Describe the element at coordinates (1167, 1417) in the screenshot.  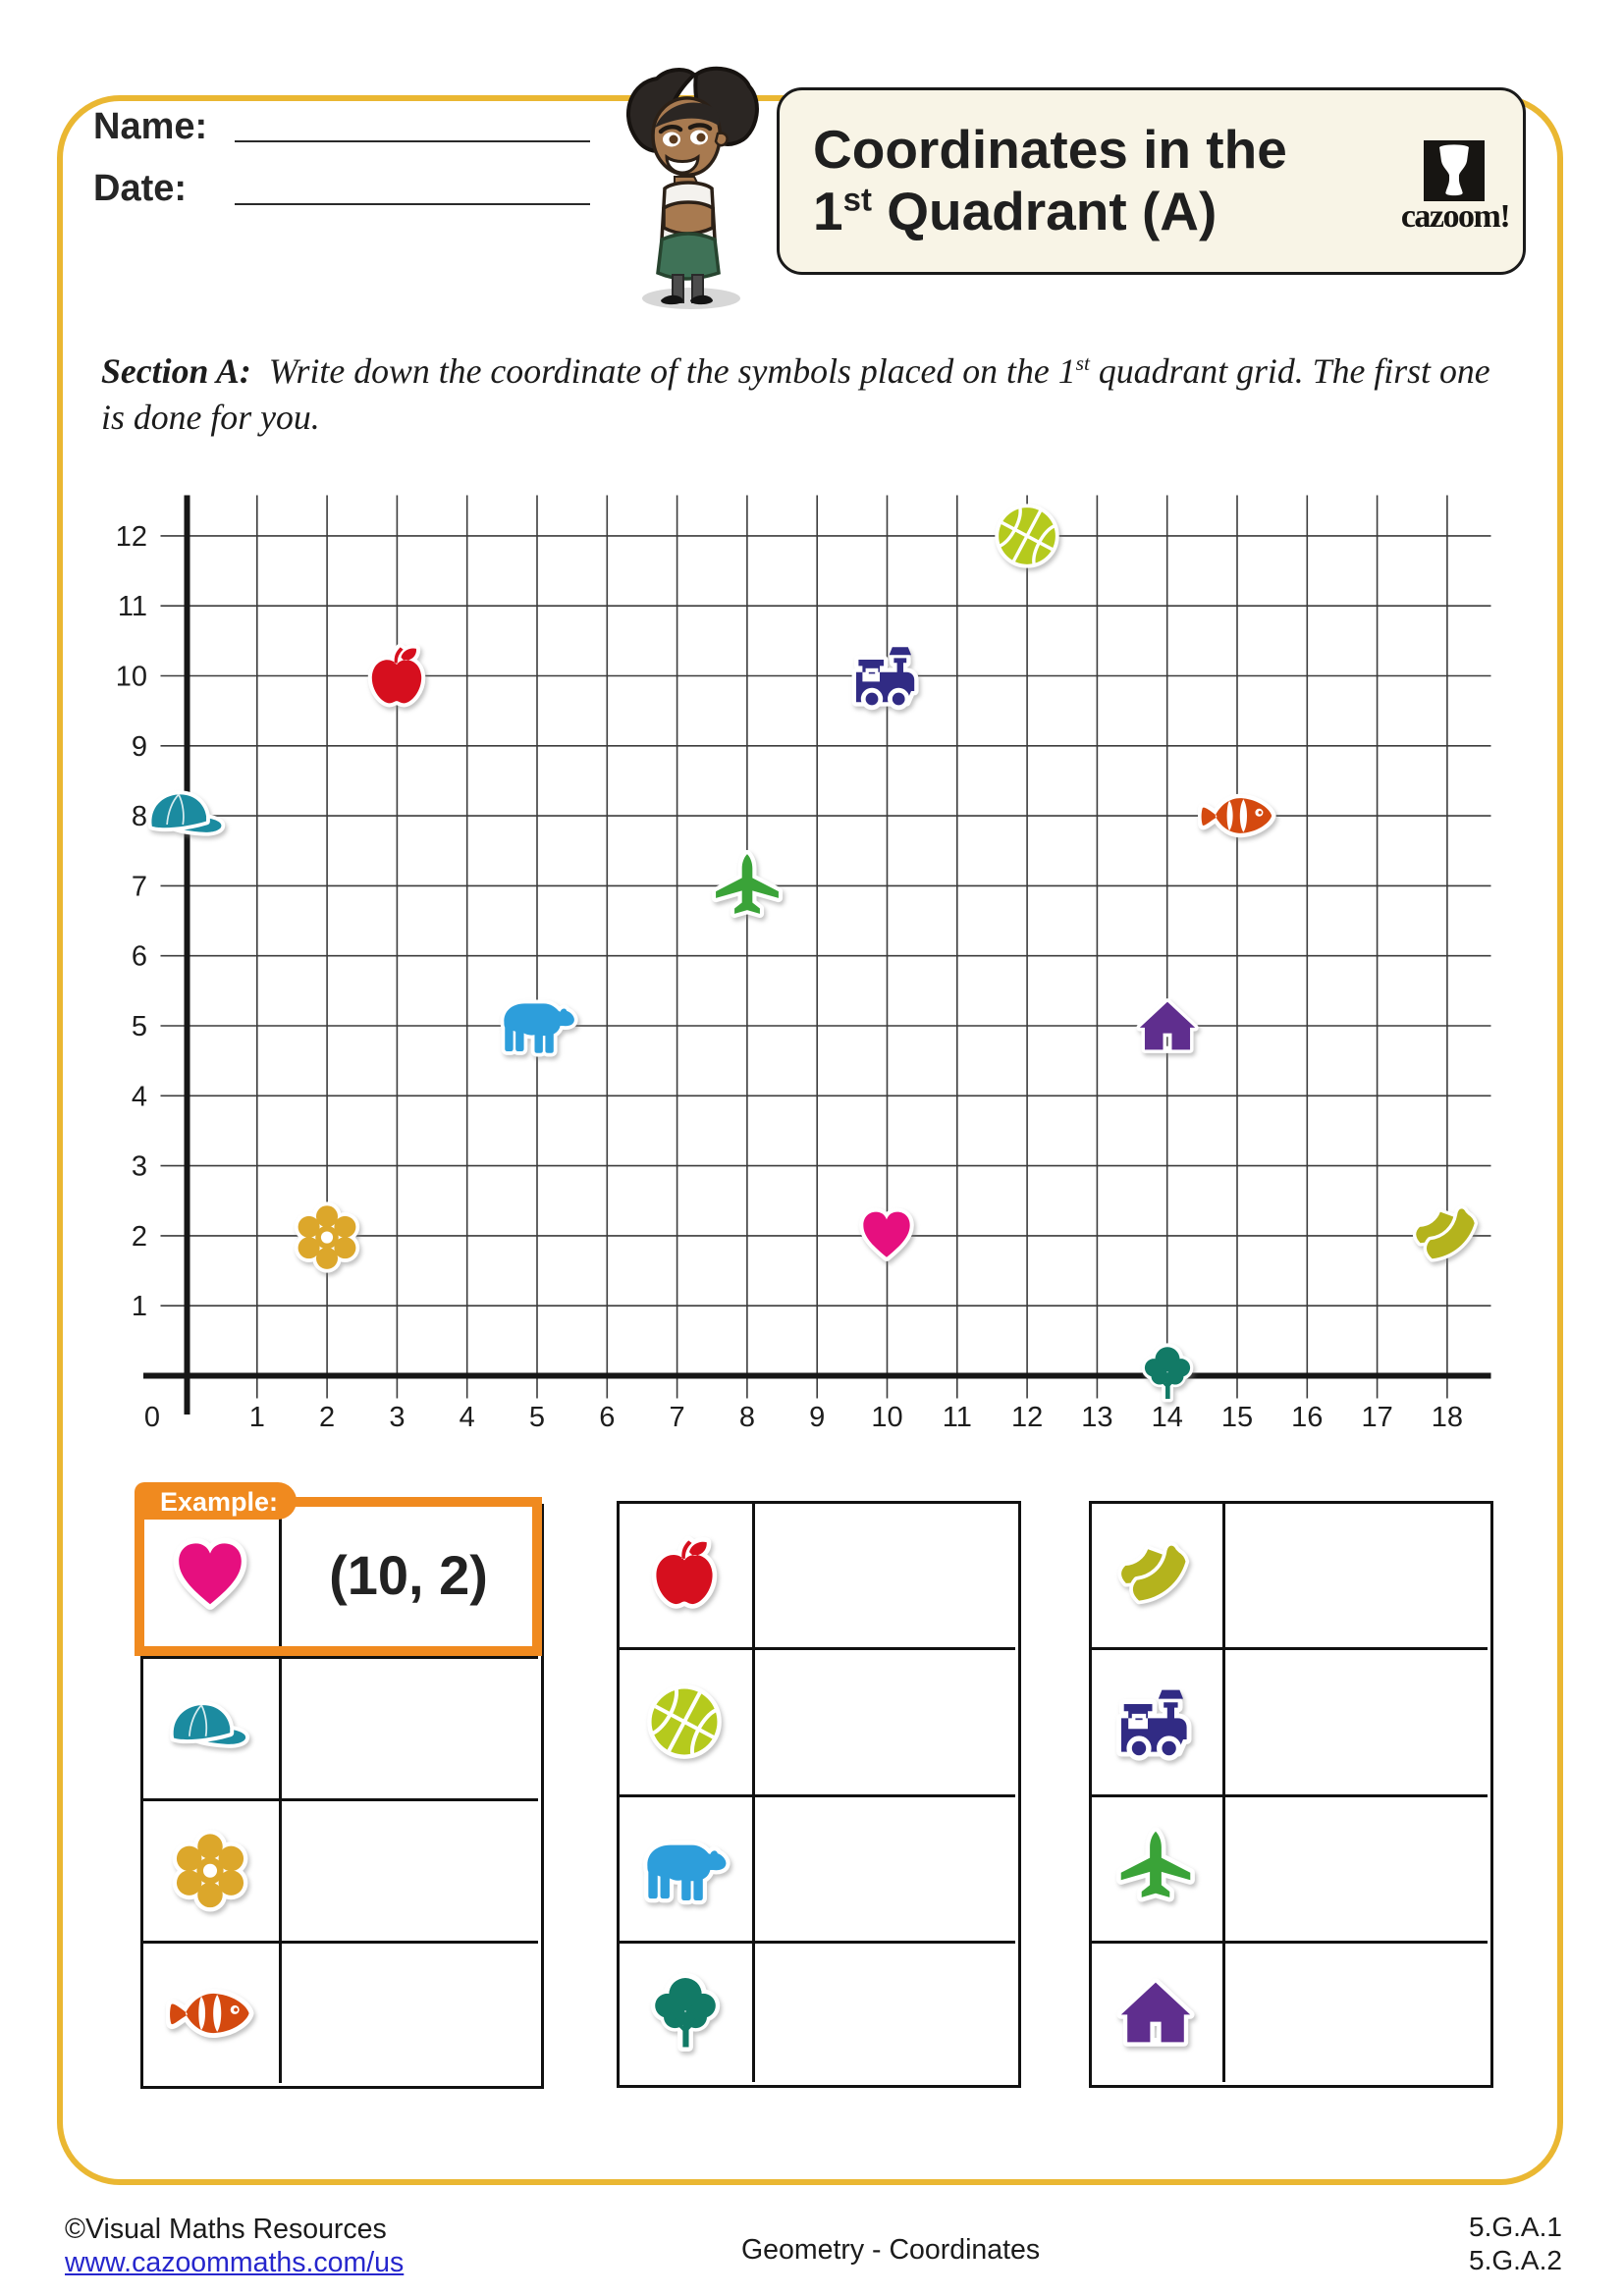
I see `svg-text: 14` at that location.